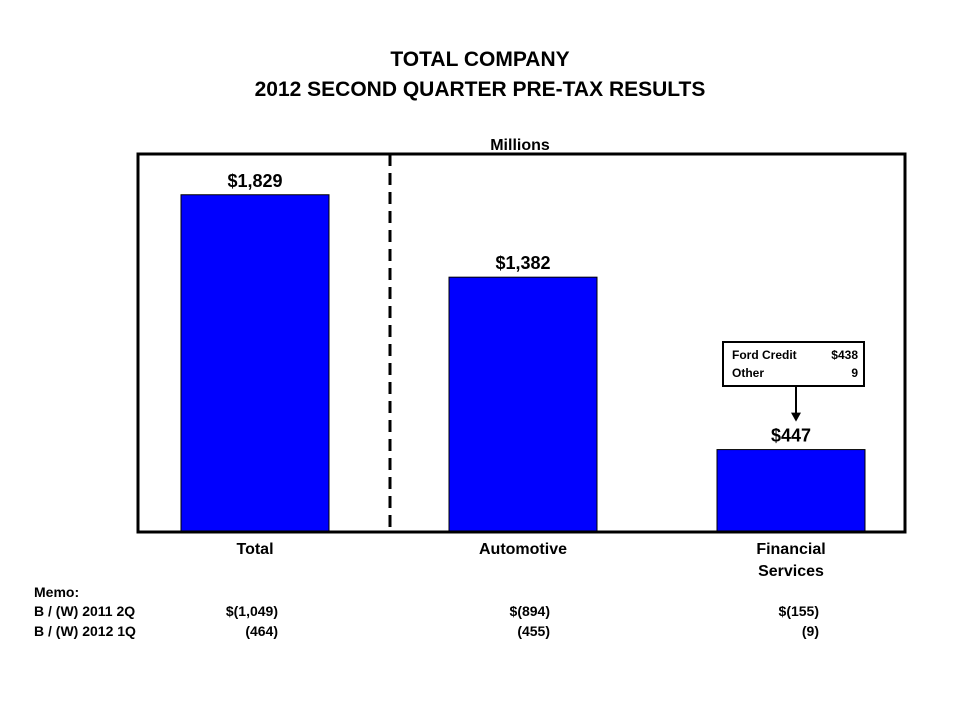 Image resolution: width=960 pixels, height=720 pixels. I want to click on memo-value-financial-services: $(155), so click(798, 611).